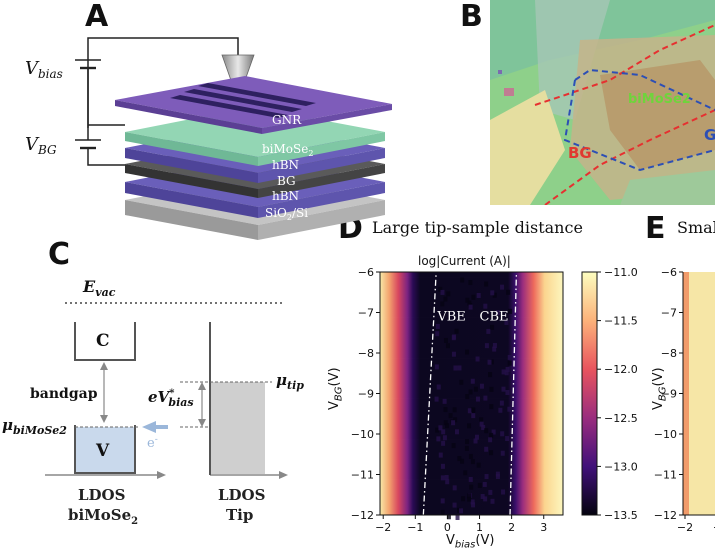  What do you see at coordinates (103, 341) in the screenshot?
I see `c-band-label: C` at bounding box center [103, 341].